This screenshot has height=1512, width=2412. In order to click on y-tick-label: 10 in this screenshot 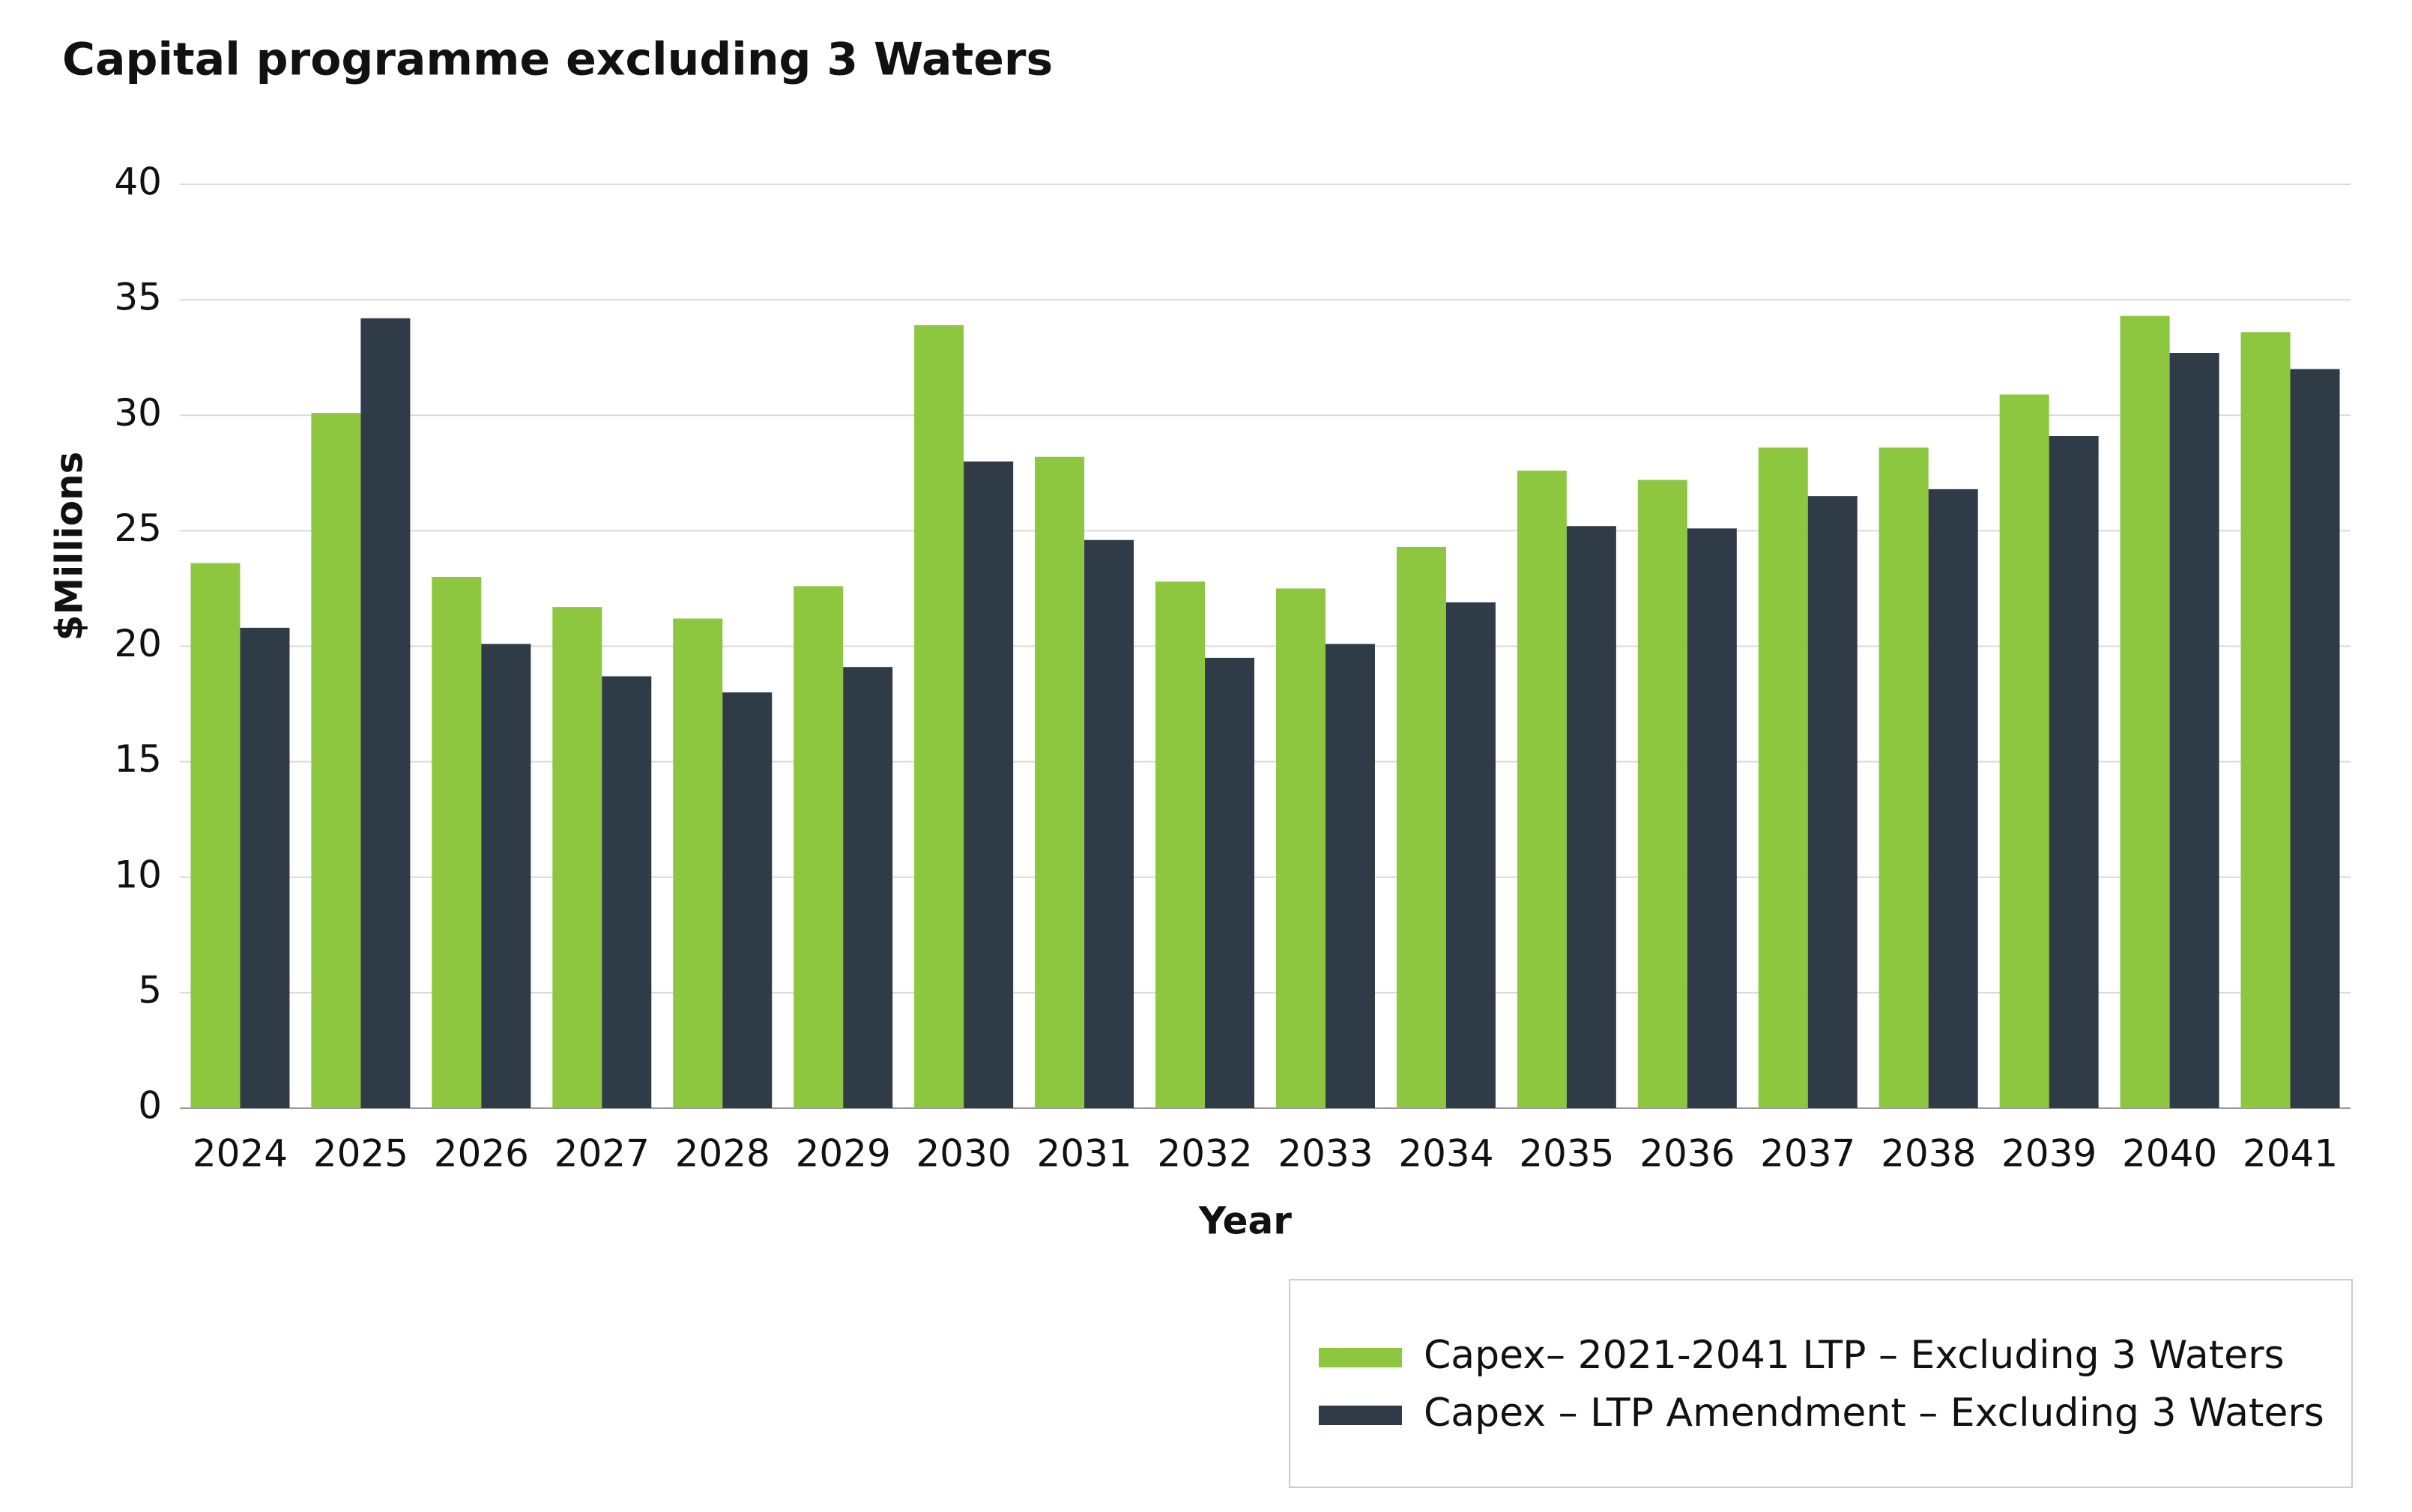, I will do `click(138, 874)`.